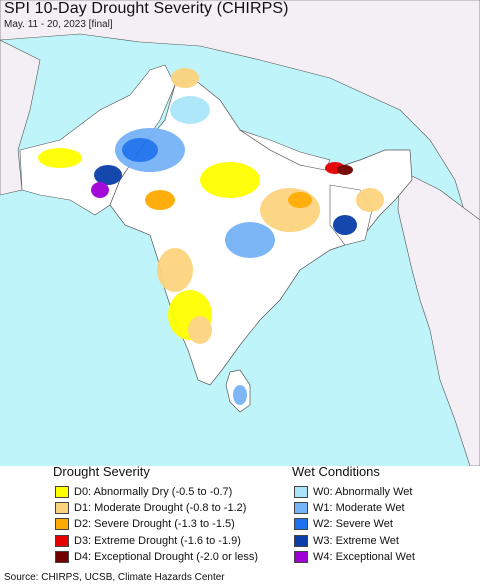  I want to click on legend-item-w3: W3: Extreme Wet, so click(354, 541).